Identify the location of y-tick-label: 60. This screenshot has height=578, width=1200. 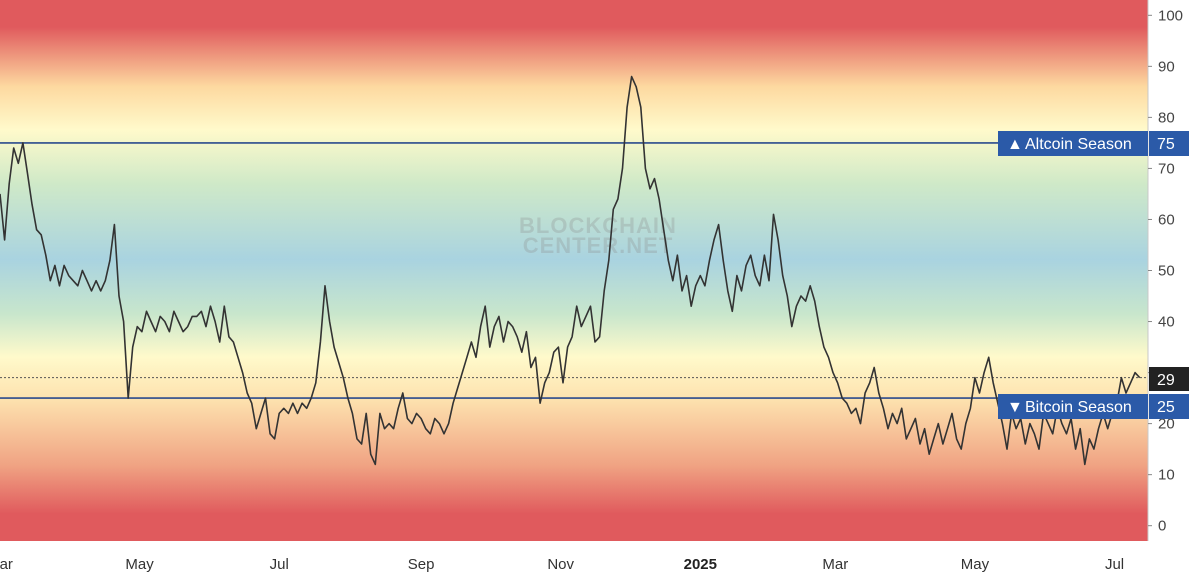
(1166, 219).